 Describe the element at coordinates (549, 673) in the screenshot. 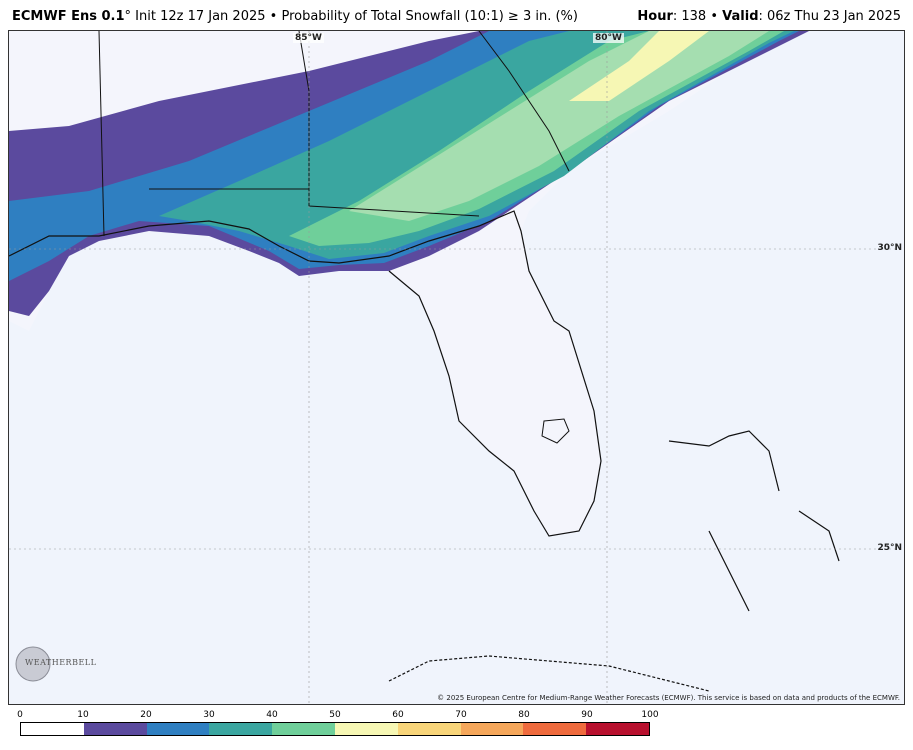

I see `cuba-coast` at that location.